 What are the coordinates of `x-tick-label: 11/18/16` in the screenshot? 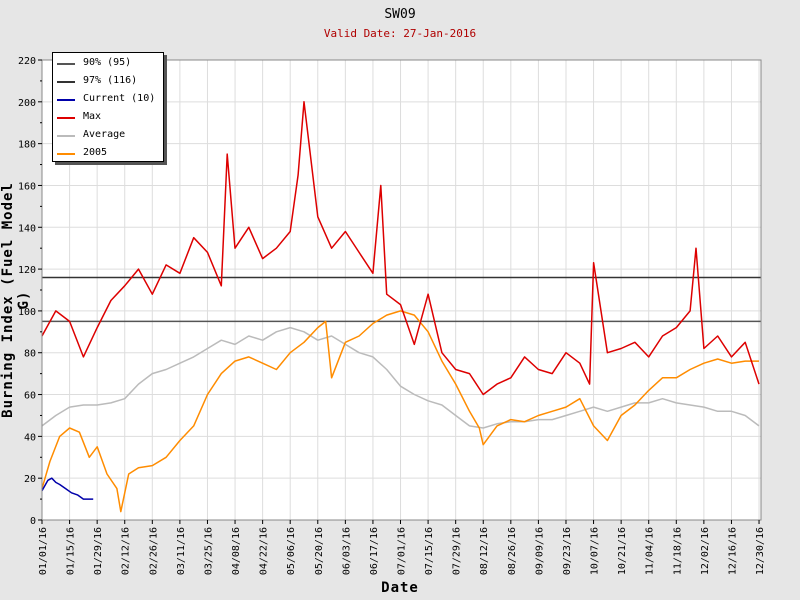 It's located at (677, 551).